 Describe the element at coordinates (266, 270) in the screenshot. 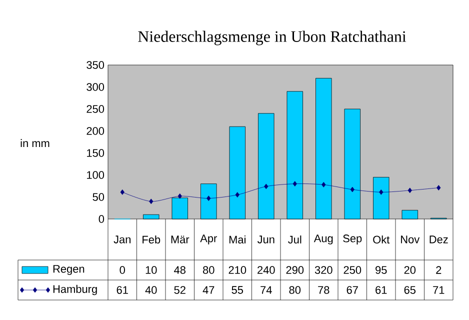

I see `data-label: 240` at that location.